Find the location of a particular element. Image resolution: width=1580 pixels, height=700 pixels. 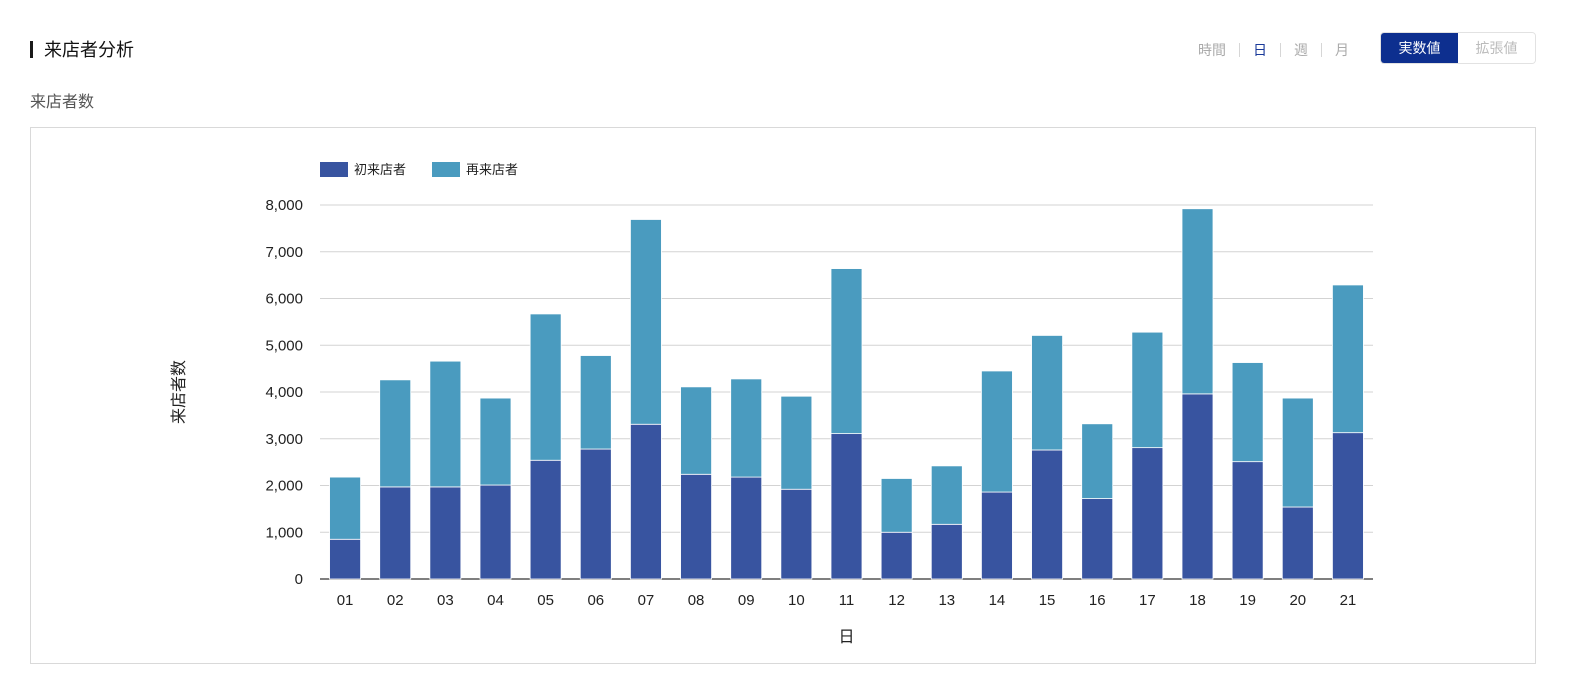

y-axis-title: 来店者数 is located at coordinates (179, 392).